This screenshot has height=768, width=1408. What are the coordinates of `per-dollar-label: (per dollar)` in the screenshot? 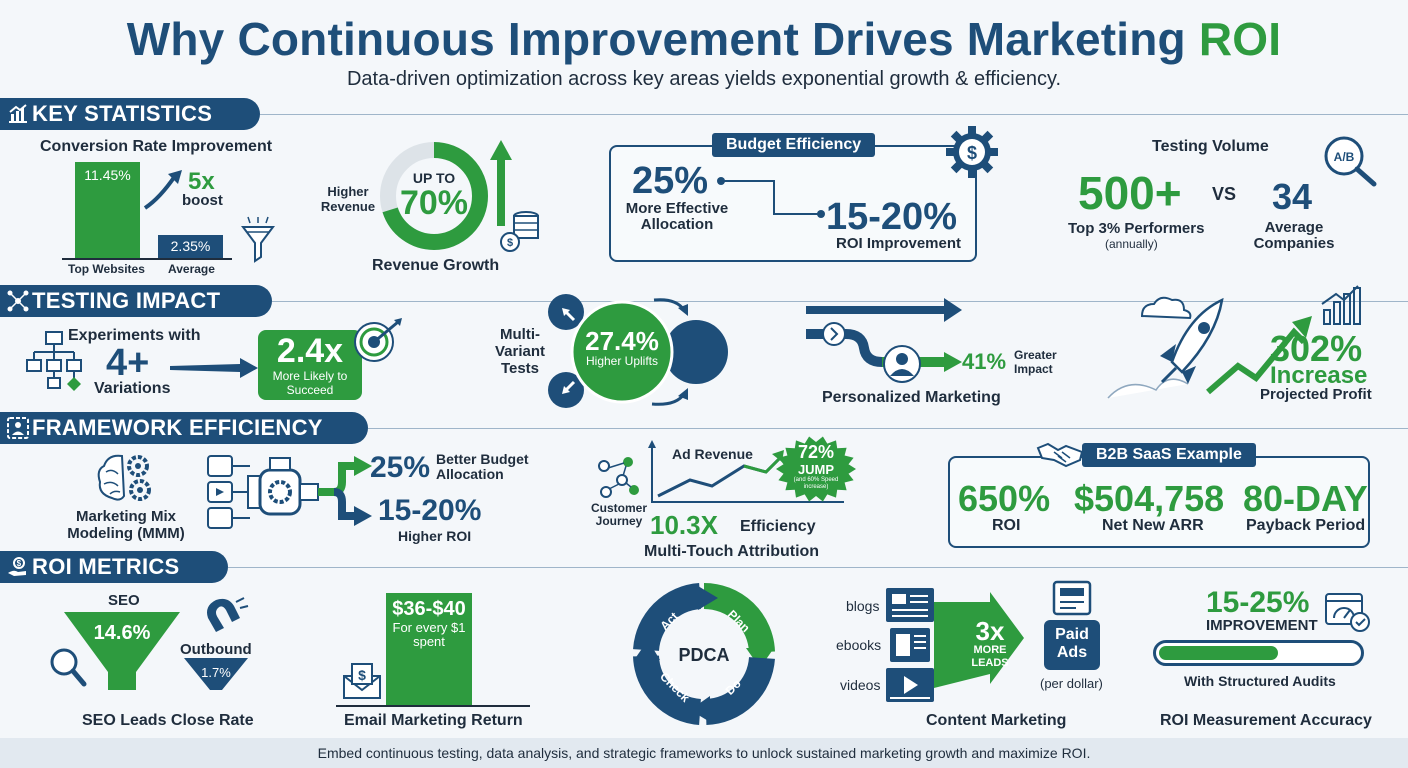 It's located at (1071, 683).